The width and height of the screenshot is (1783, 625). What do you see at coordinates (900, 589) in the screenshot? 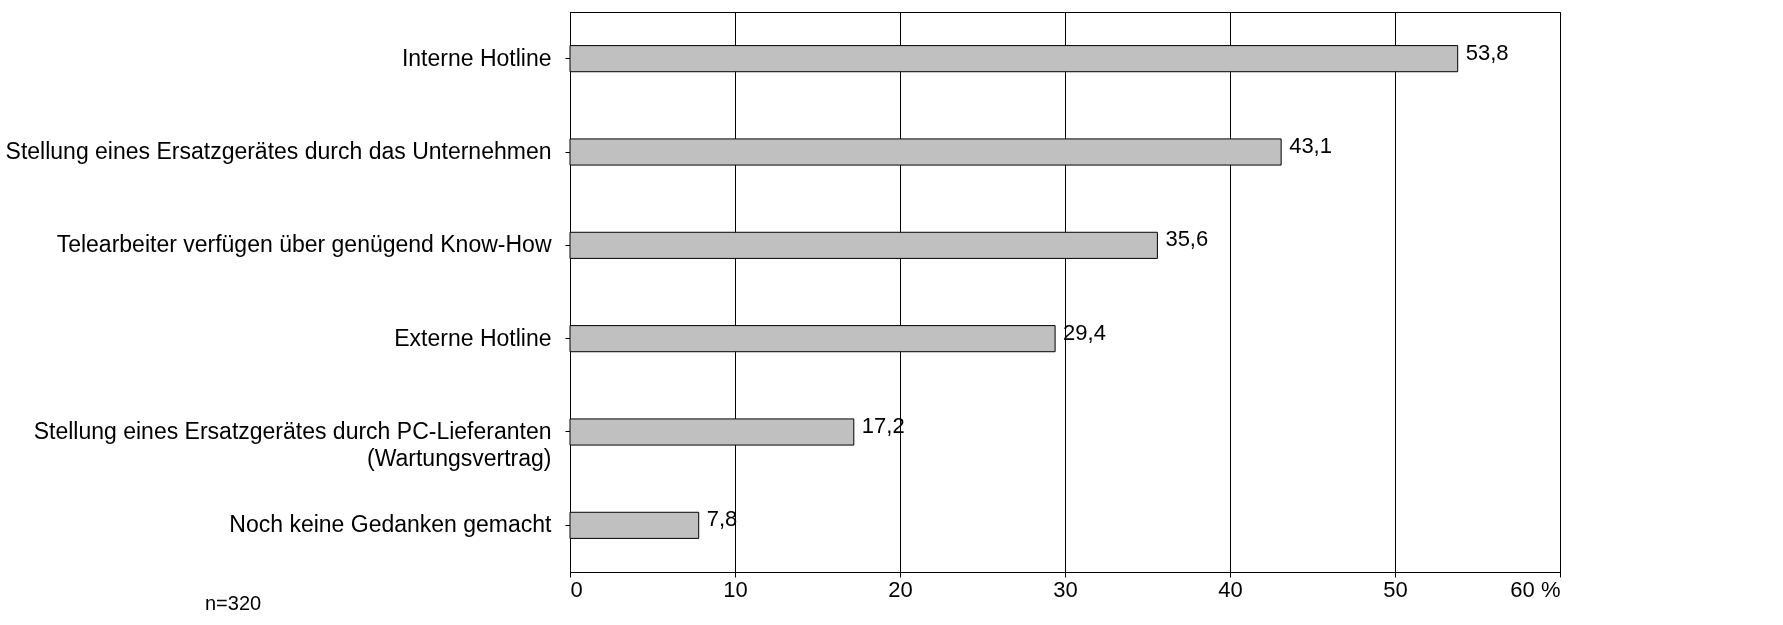
I see `x-tick-label: 20` at bounding box center [900, 589].